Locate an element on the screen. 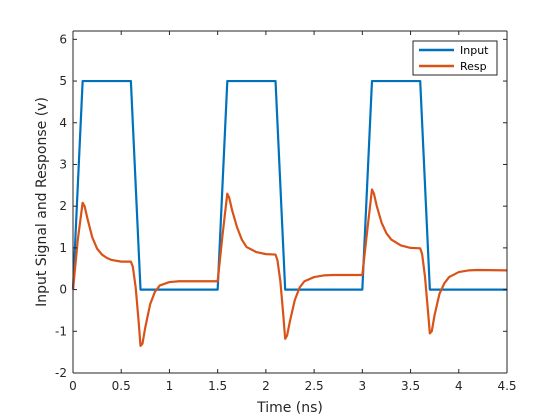 The height and width of the screenshot is (420, 560). y-tick-label: -2 is located at coordinates (61, 373).